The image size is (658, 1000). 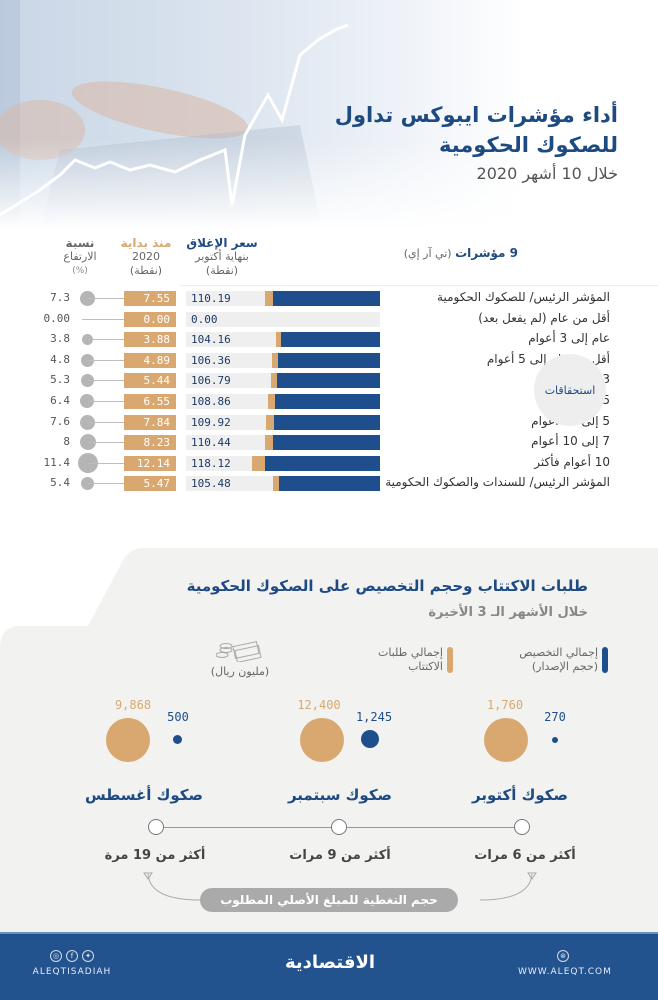 What do you see at coordinates (548, 660) in the screenshot?
I see `legend-allocation: إجمالي التخصيص (حجم الإصدار)` at bounding box center [548, 660].